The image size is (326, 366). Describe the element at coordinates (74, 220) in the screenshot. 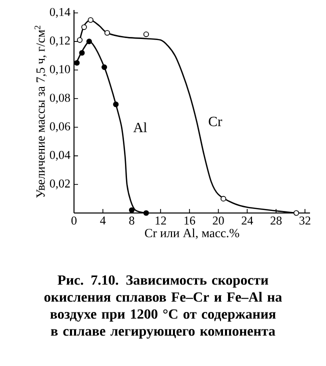

I see `x-tick-label: 0` at that location.